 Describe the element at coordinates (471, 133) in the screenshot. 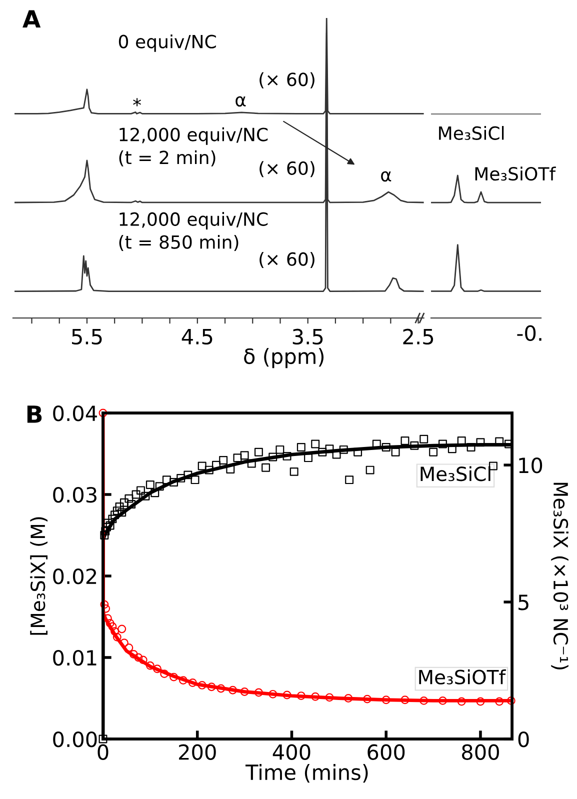

I see `annotation: Me₃SiCl` at that location.